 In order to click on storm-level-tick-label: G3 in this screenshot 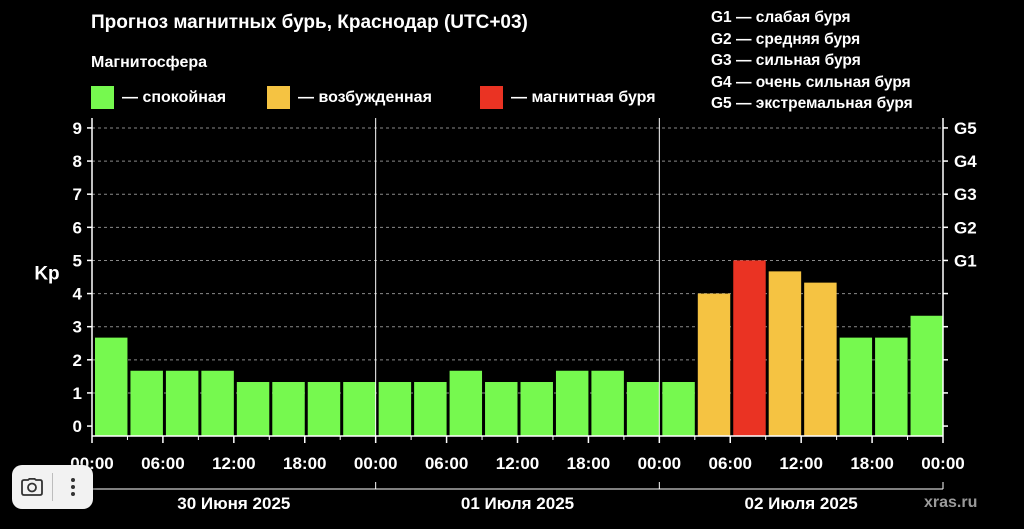, I will do `click(965, 194)`.